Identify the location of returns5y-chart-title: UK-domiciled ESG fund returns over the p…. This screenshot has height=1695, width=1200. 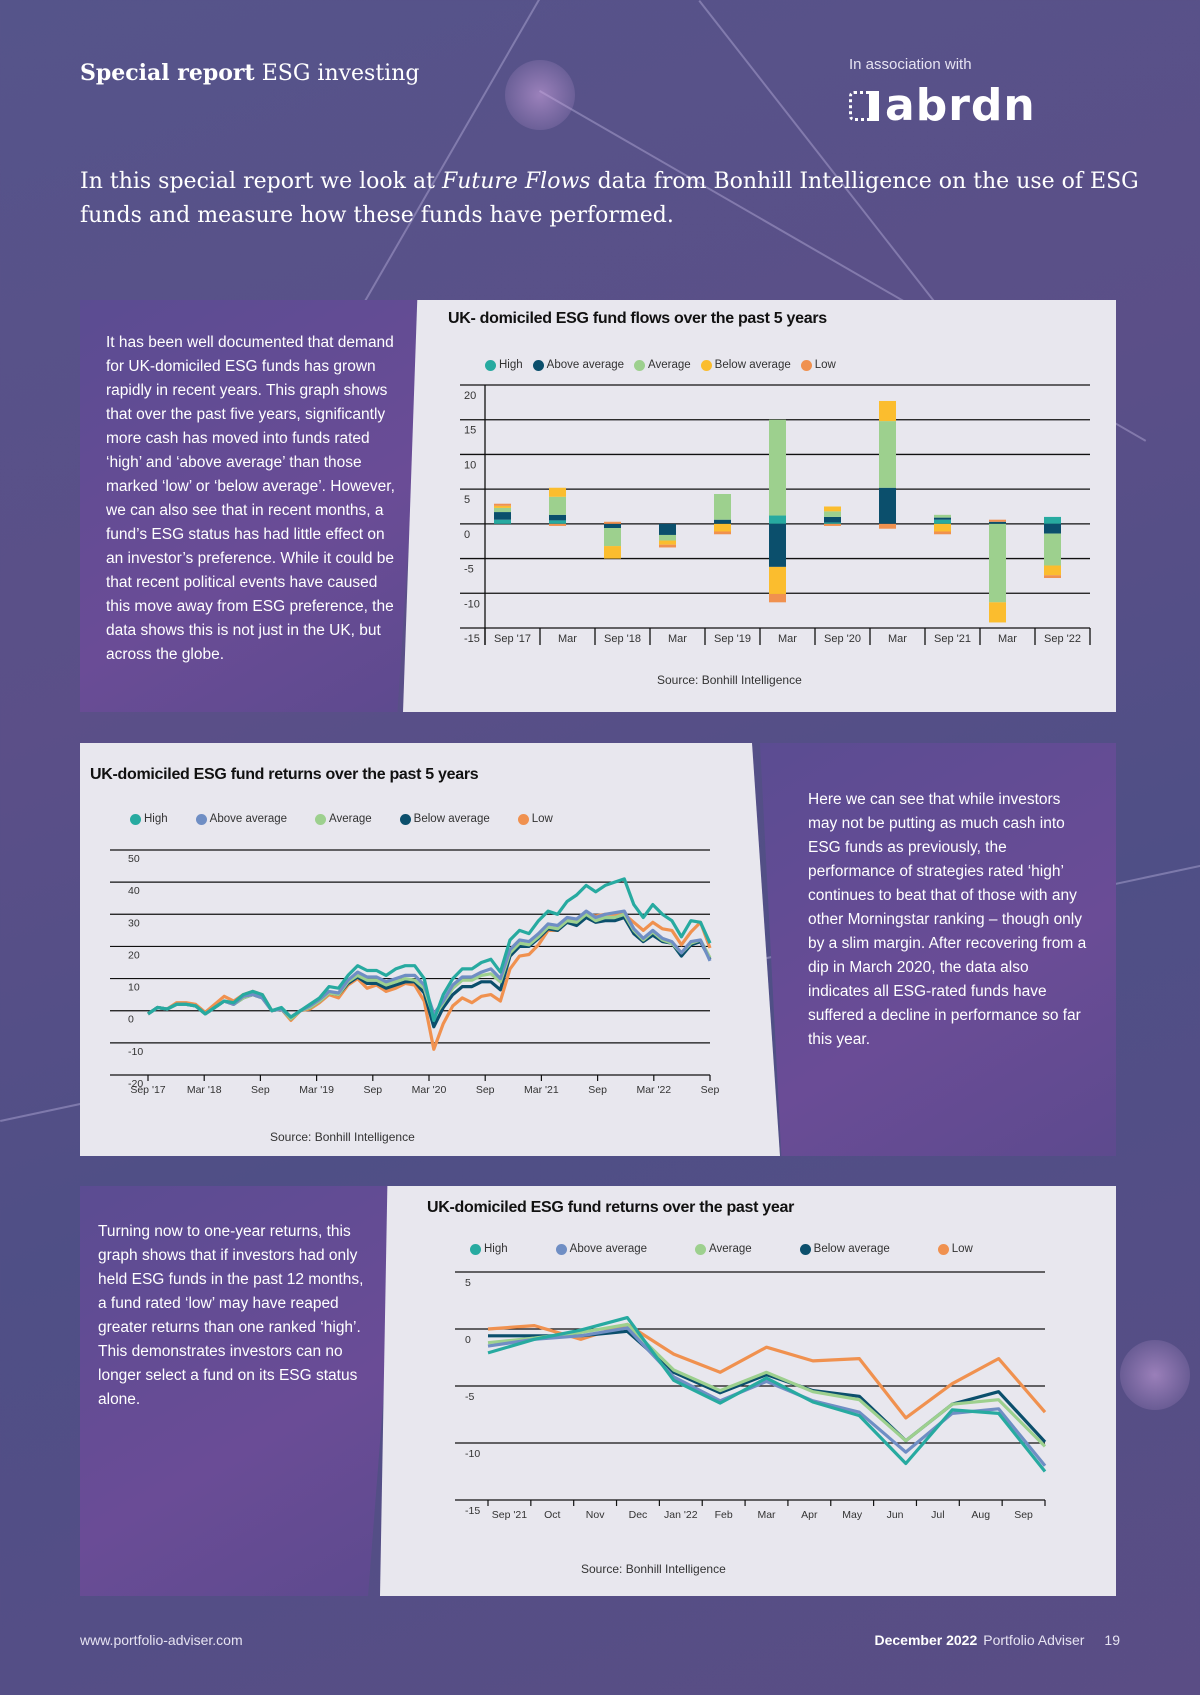
(284, 774).